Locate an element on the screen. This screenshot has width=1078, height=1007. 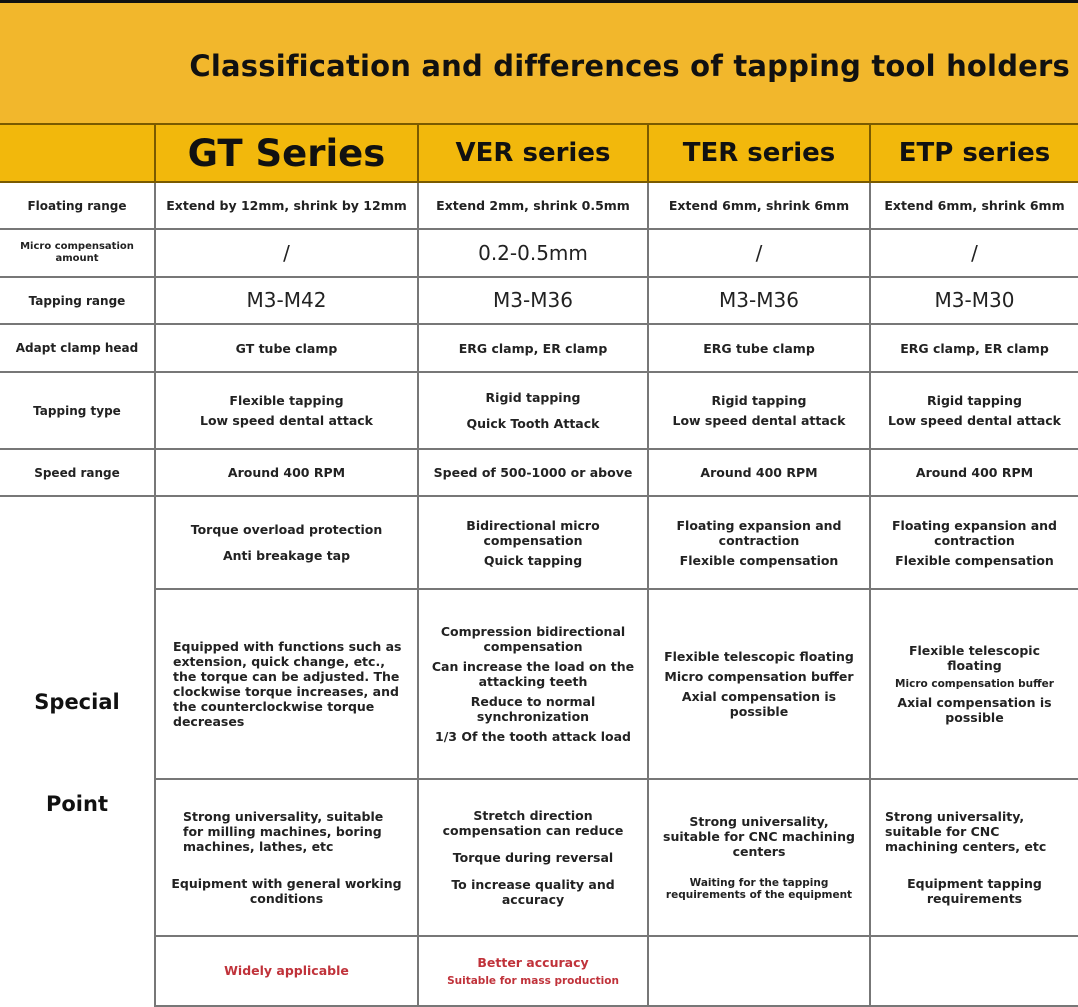
cell: Flexible tapping Low speed dental attack is located at coordinates (286, 410).